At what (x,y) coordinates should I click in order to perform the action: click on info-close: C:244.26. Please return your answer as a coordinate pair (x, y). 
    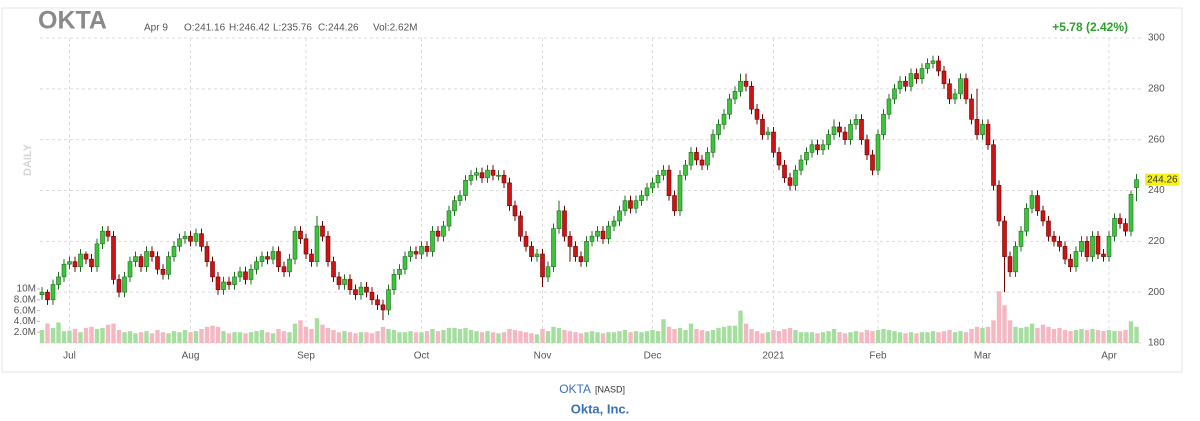
    Looking at the image, I should click on (338, 28).